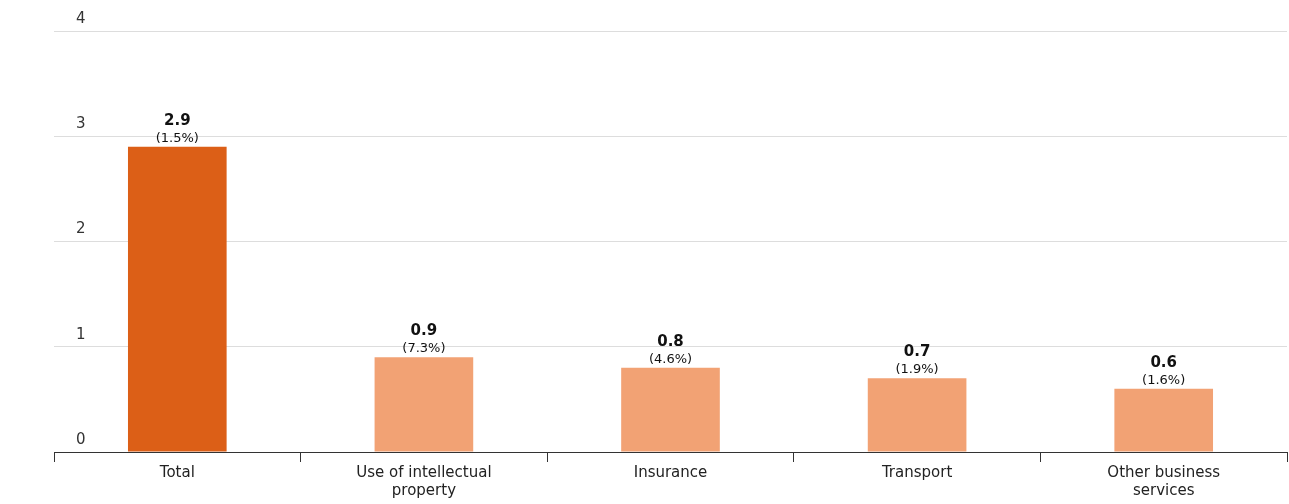 The height and width of the screenshot is (504, 1289). I want to click on y-tick-label: 4, so click(81, 17).